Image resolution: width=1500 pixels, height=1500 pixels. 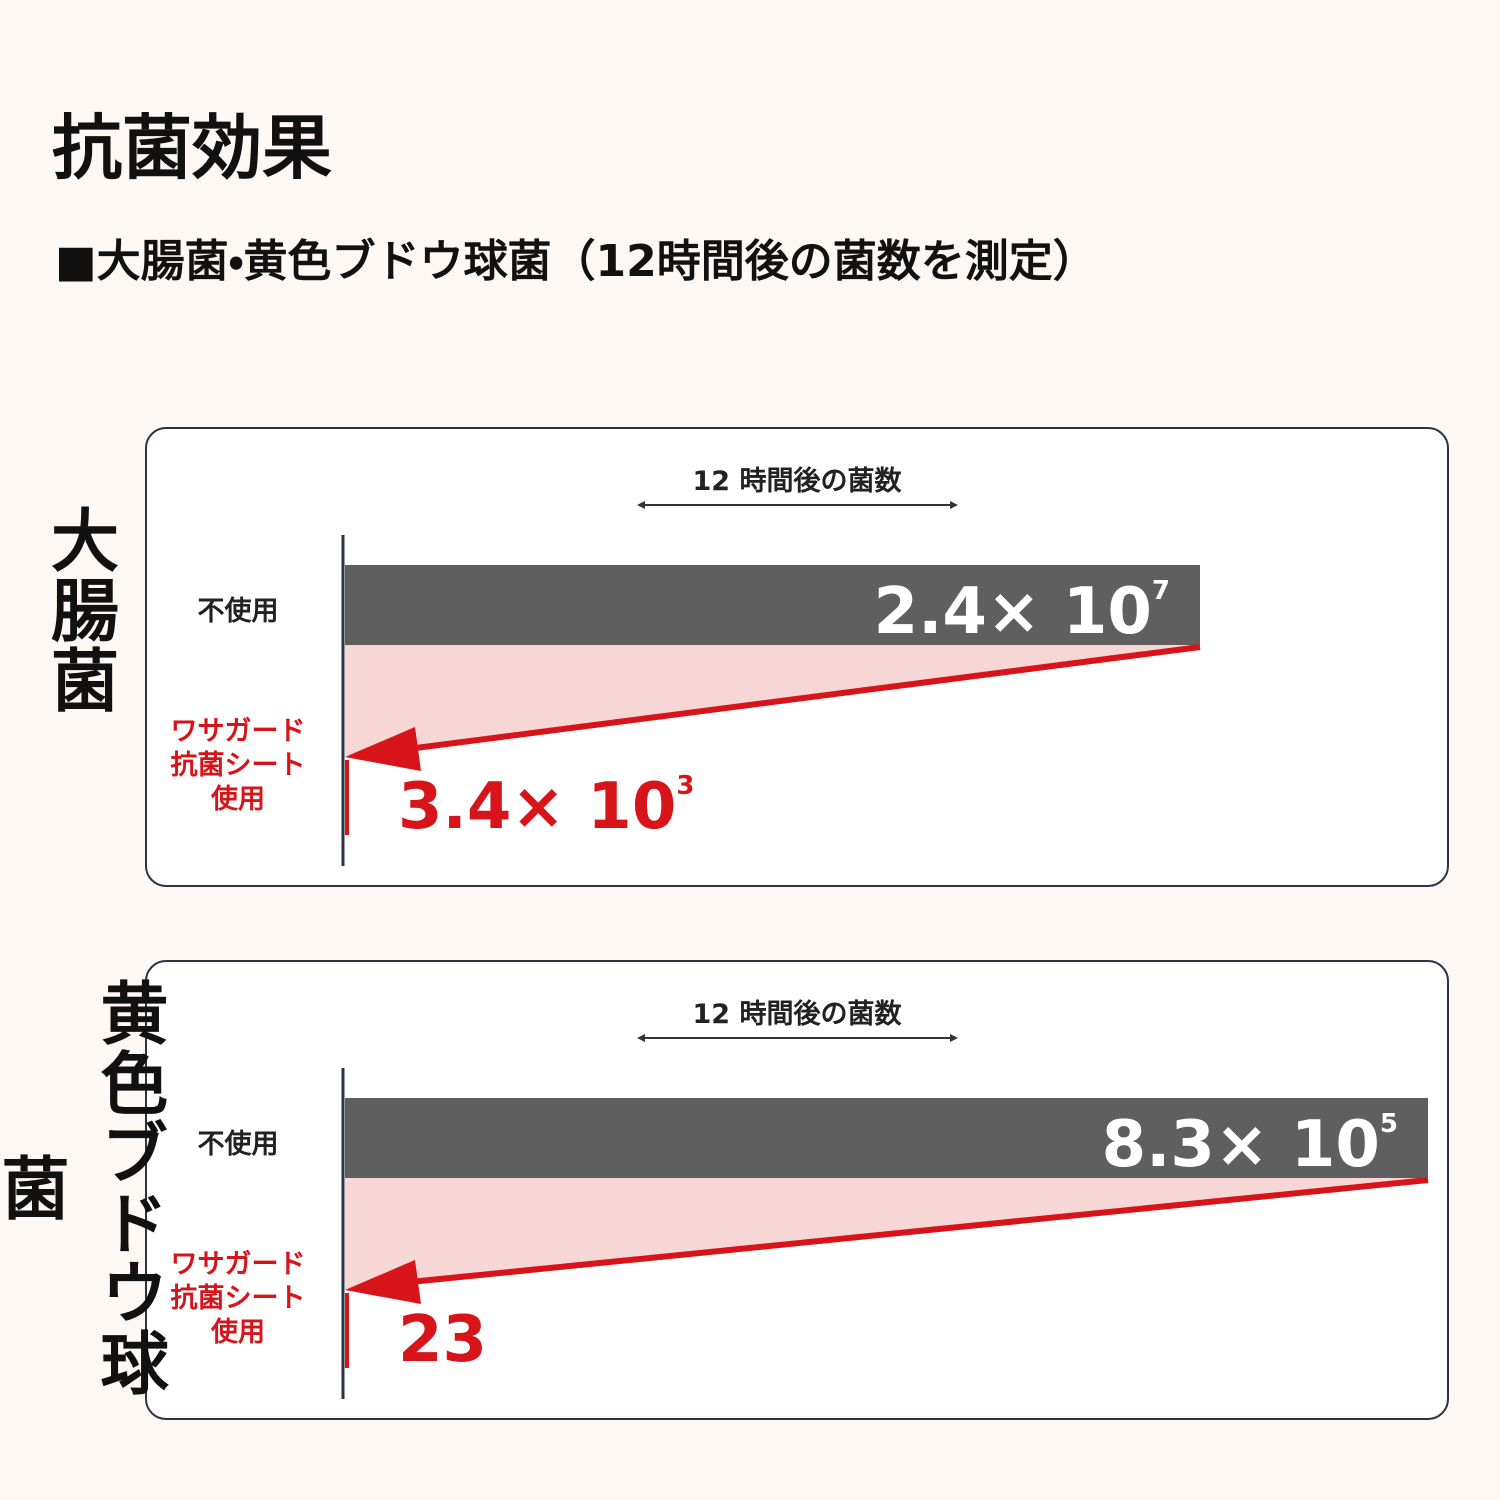 What do you see at coordinates (1161, 591) in the screenshot?
I see `value-exponent: 7` at bounding box center [1161, 591].